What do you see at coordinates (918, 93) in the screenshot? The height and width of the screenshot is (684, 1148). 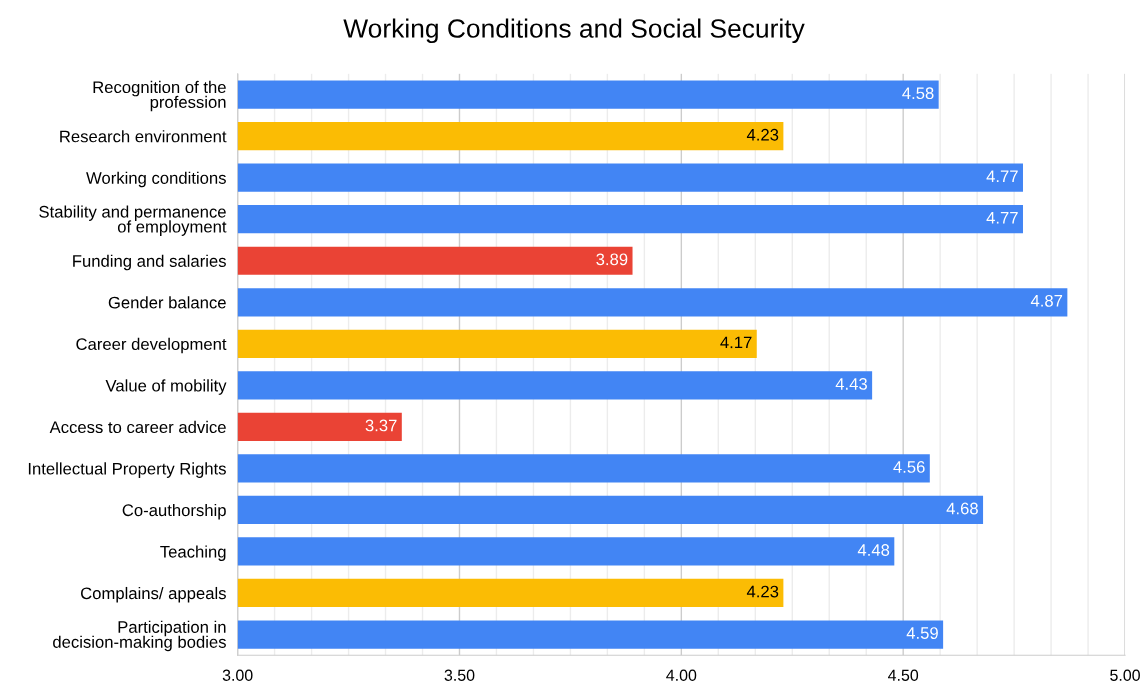 I see `data-label: 4.58` at bounding box center [918, 93].